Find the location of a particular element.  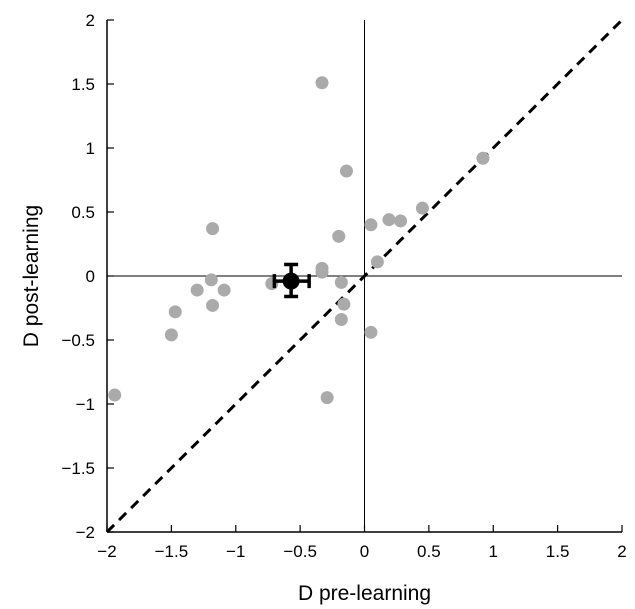

y-tick-label: −0.5 is located at coordinates (78, 340).